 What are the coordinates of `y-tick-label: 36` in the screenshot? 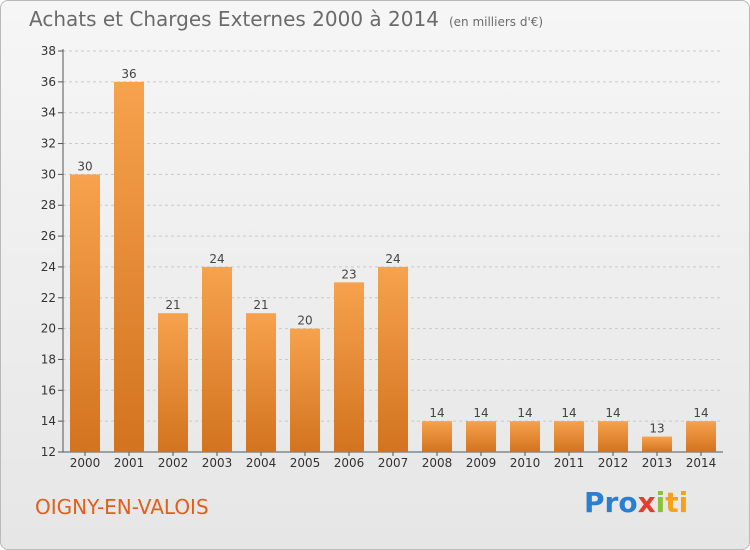 It's located at (48, 82).